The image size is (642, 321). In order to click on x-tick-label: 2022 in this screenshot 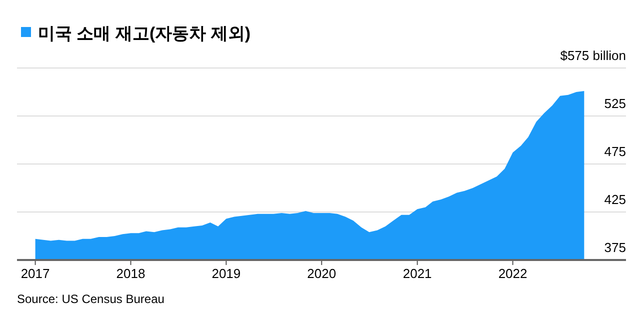, I will do `click(513, 273)`.